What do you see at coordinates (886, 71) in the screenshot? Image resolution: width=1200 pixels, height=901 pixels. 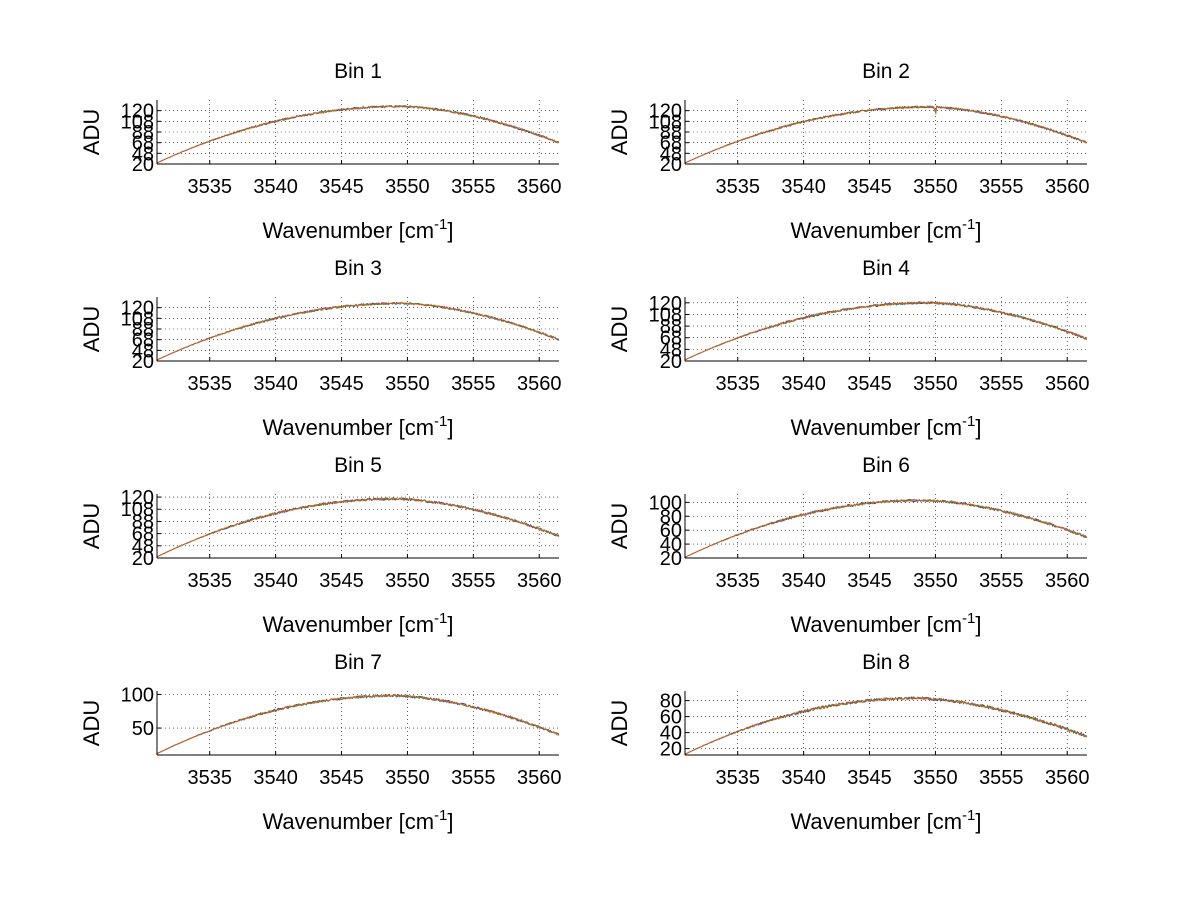 I see `subplot-title: Bin 2` at bounding box center [886, 71].